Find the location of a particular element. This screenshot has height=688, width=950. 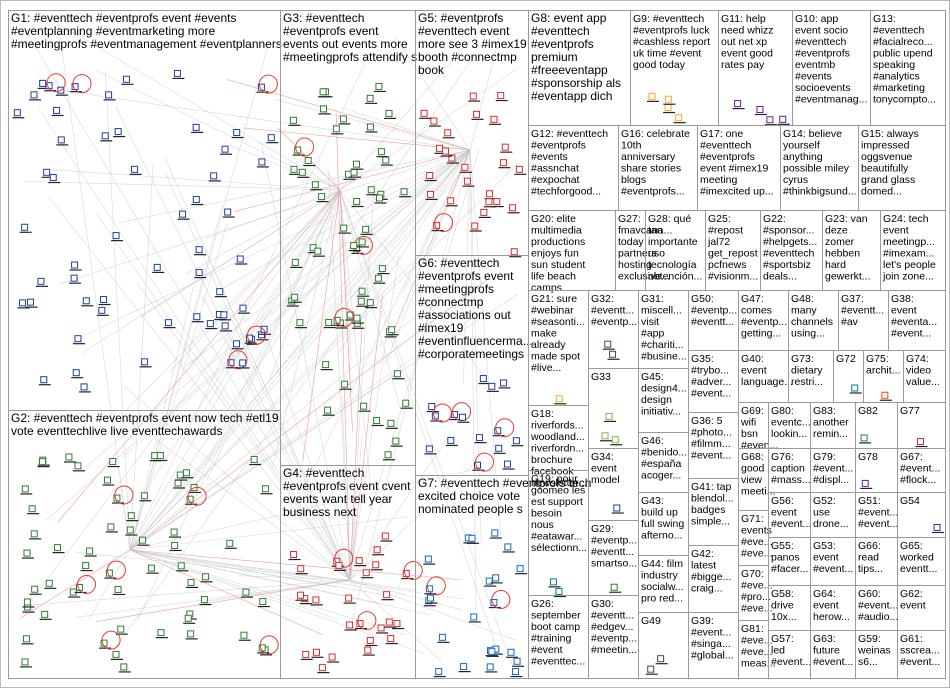

group-label: let's people is located at coordinates (909, 265).